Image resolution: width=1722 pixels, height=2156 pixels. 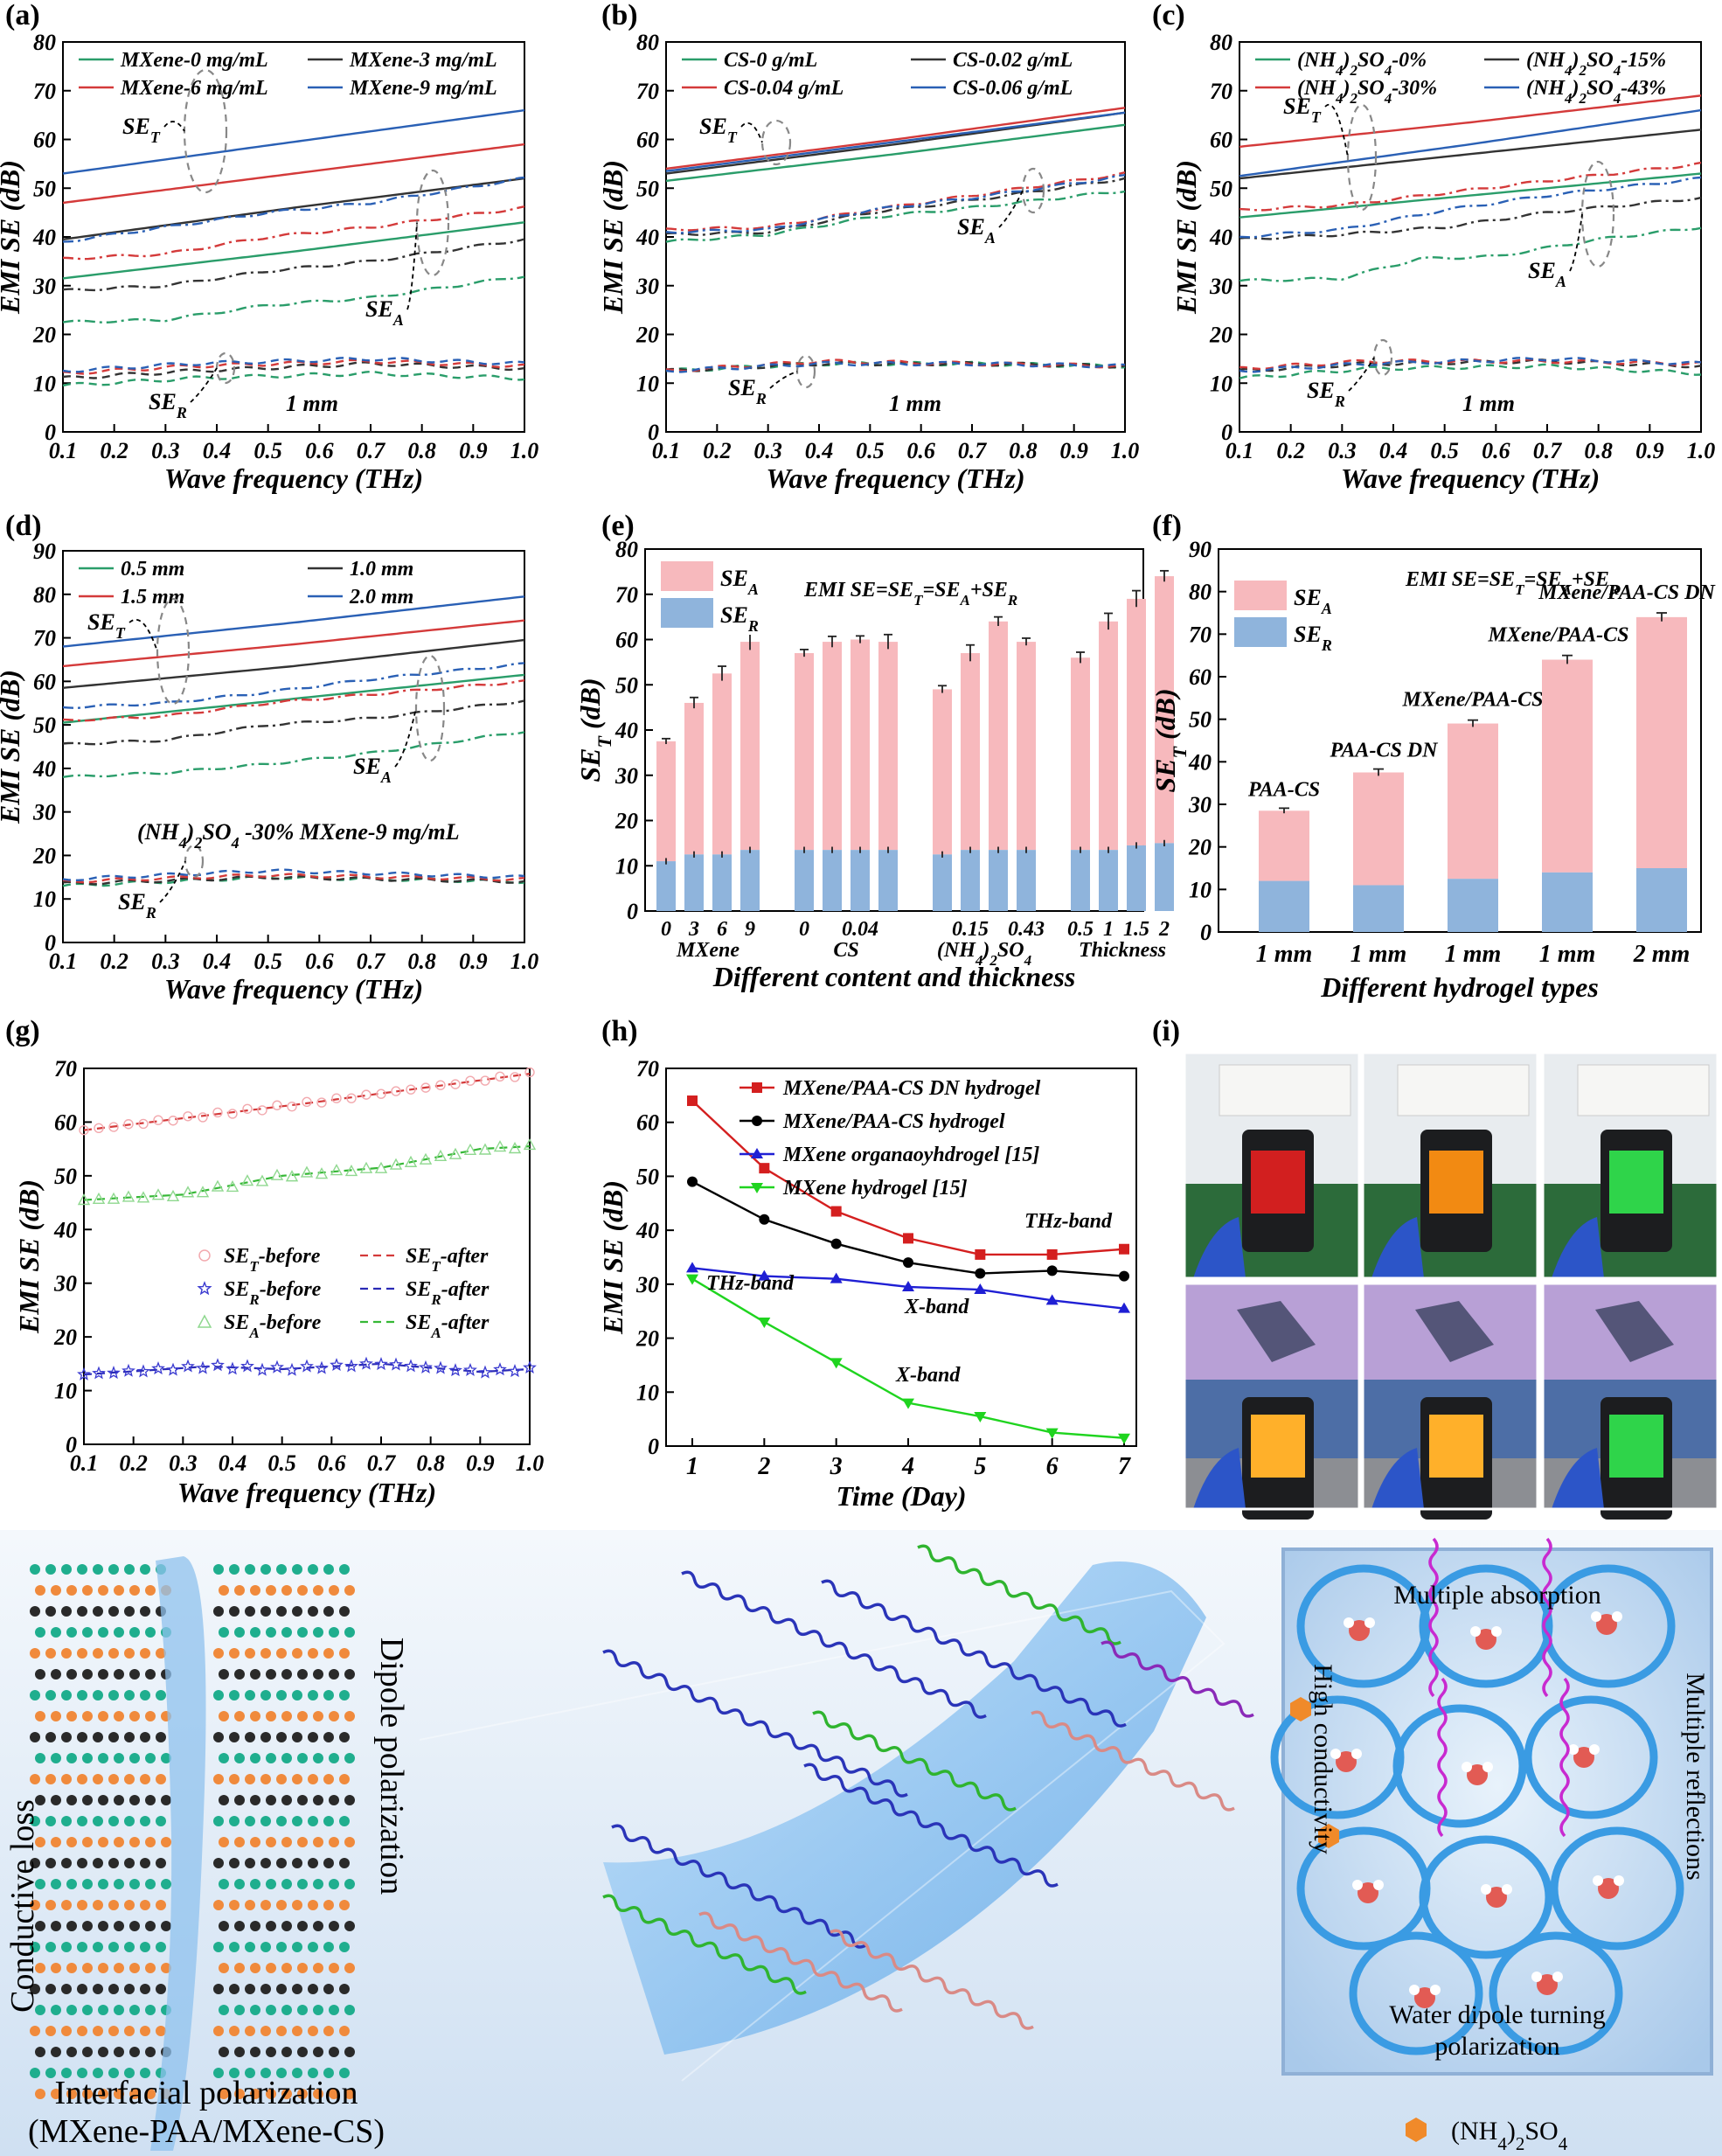 I want to click on x-tick-label-a: 1.0, so click(x=524, y=450).